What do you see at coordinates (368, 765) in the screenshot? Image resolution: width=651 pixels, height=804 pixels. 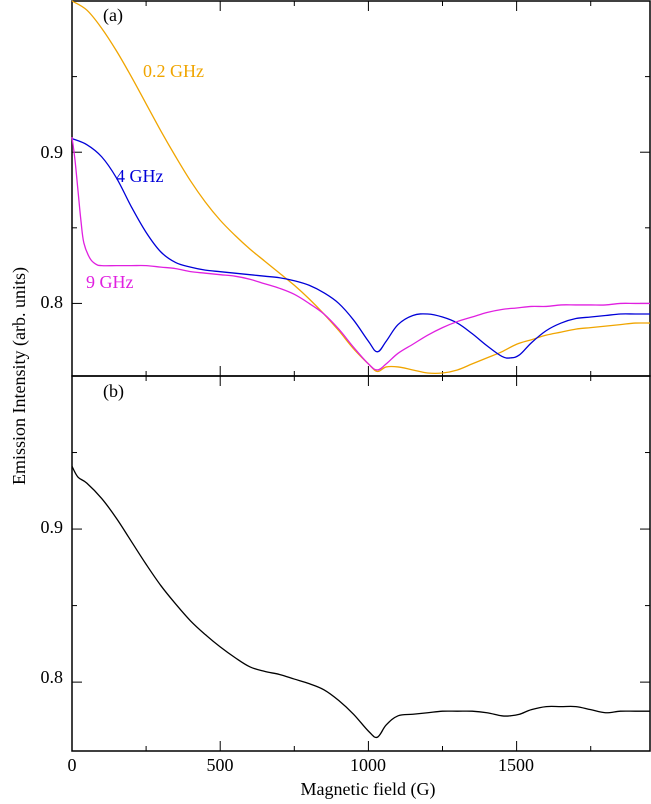 I see `xtick-label-1000: 1000` at bounding box center [368, 765].